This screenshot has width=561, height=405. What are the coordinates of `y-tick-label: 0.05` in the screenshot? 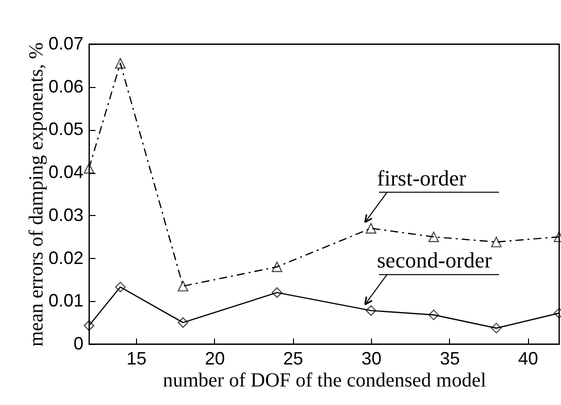 It's located at (66, 129).